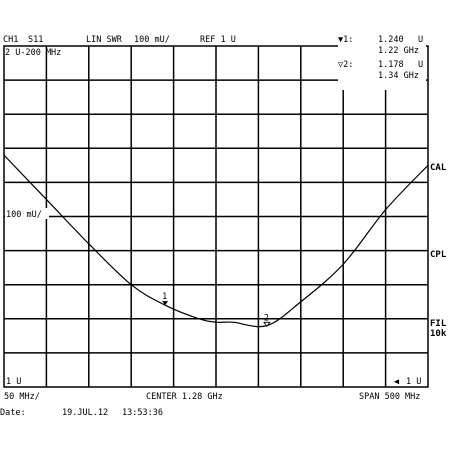 The width and height of the screenshot is (450, 450). I want to click on marker-1-freq: 1.22 GHz, so click(398, 51).